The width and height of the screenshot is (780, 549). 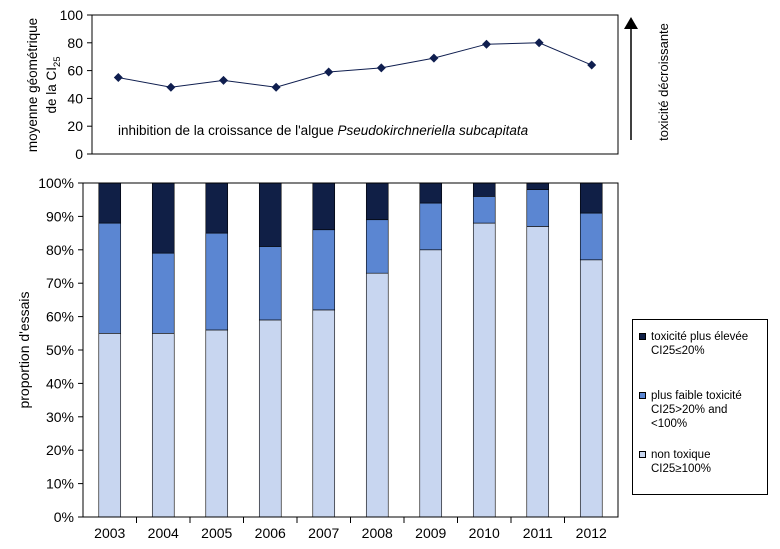 What do you see at coordinates (60, 250) in the screenshot?
I see `bar-y-tick-label: 80%` at bounding box center [60, 250].